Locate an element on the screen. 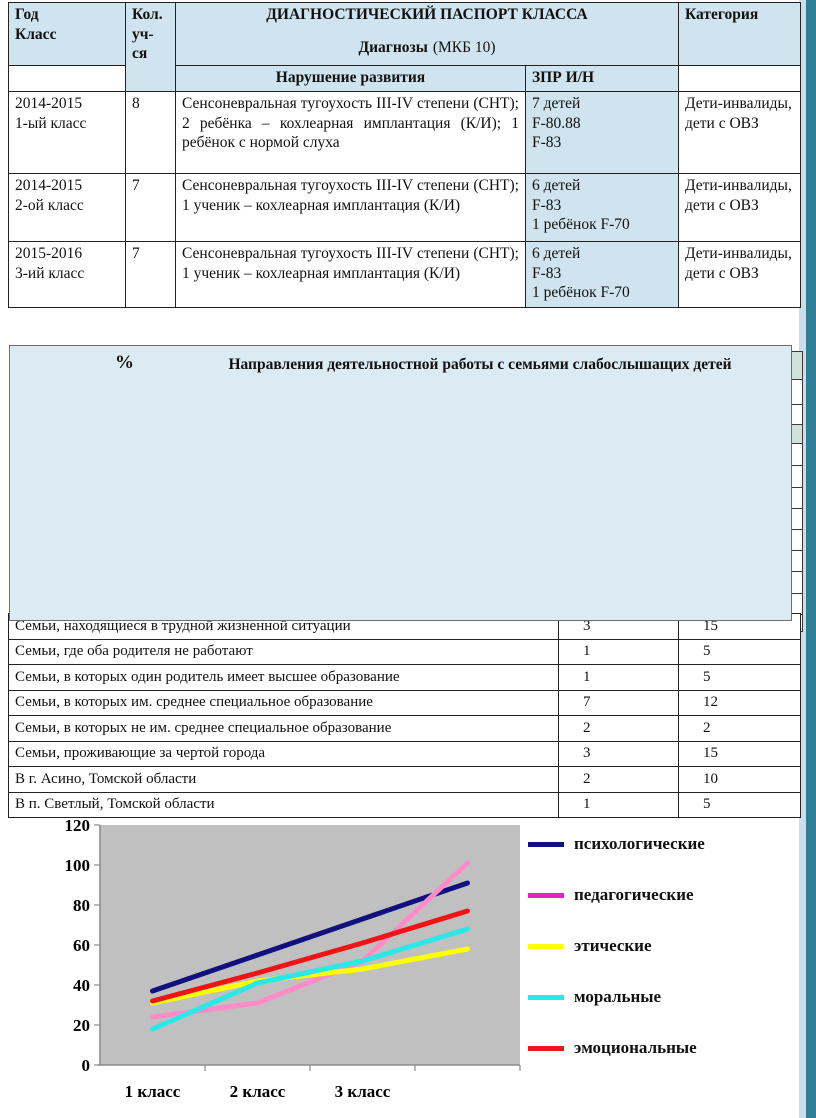 This screenshot has height=1118, width=816. y-tick-label: 0 is located at coordinates (86, 1065).